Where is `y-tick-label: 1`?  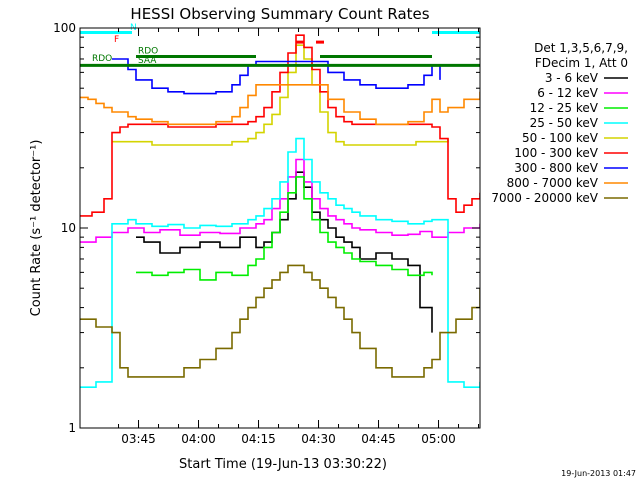
y-tick-label: 1 is located at coordinates (72, 428).